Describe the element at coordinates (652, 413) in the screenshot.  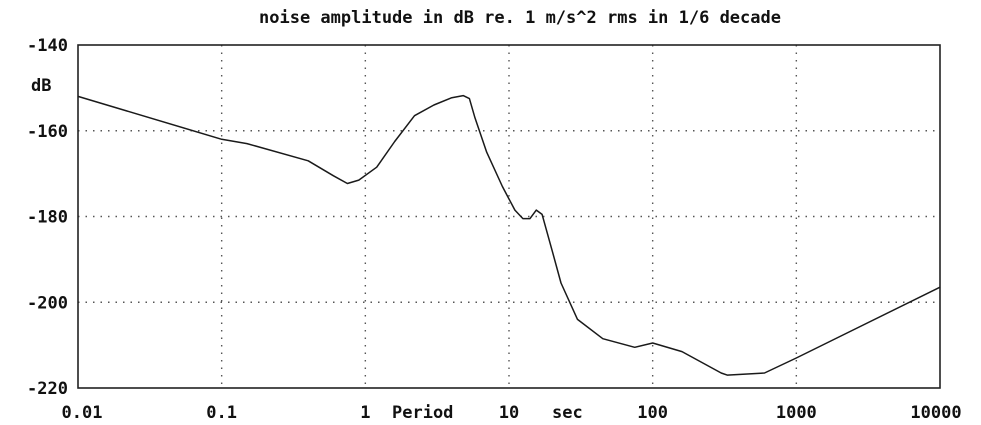
I see `x-tick-label: 100` at that location.